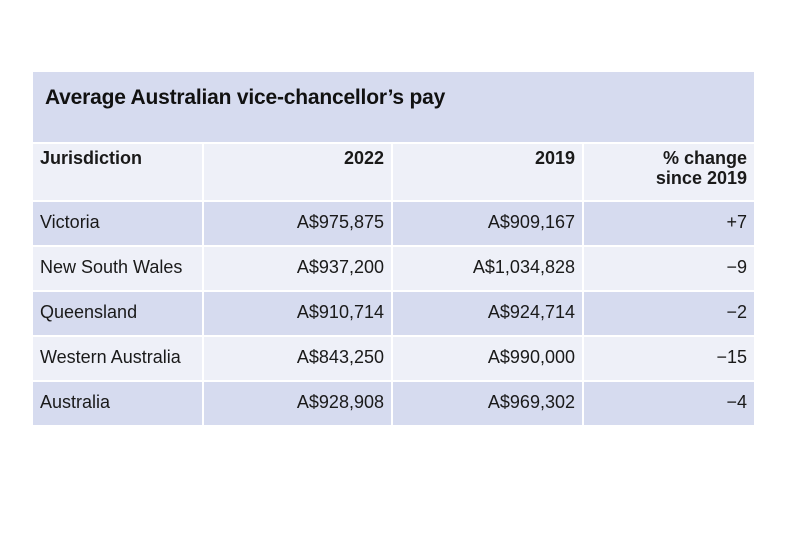  What do you see at coordinates (298, 173) in the screenshot?
I see `header-2022: 2022` at bounding box center [298, 173].